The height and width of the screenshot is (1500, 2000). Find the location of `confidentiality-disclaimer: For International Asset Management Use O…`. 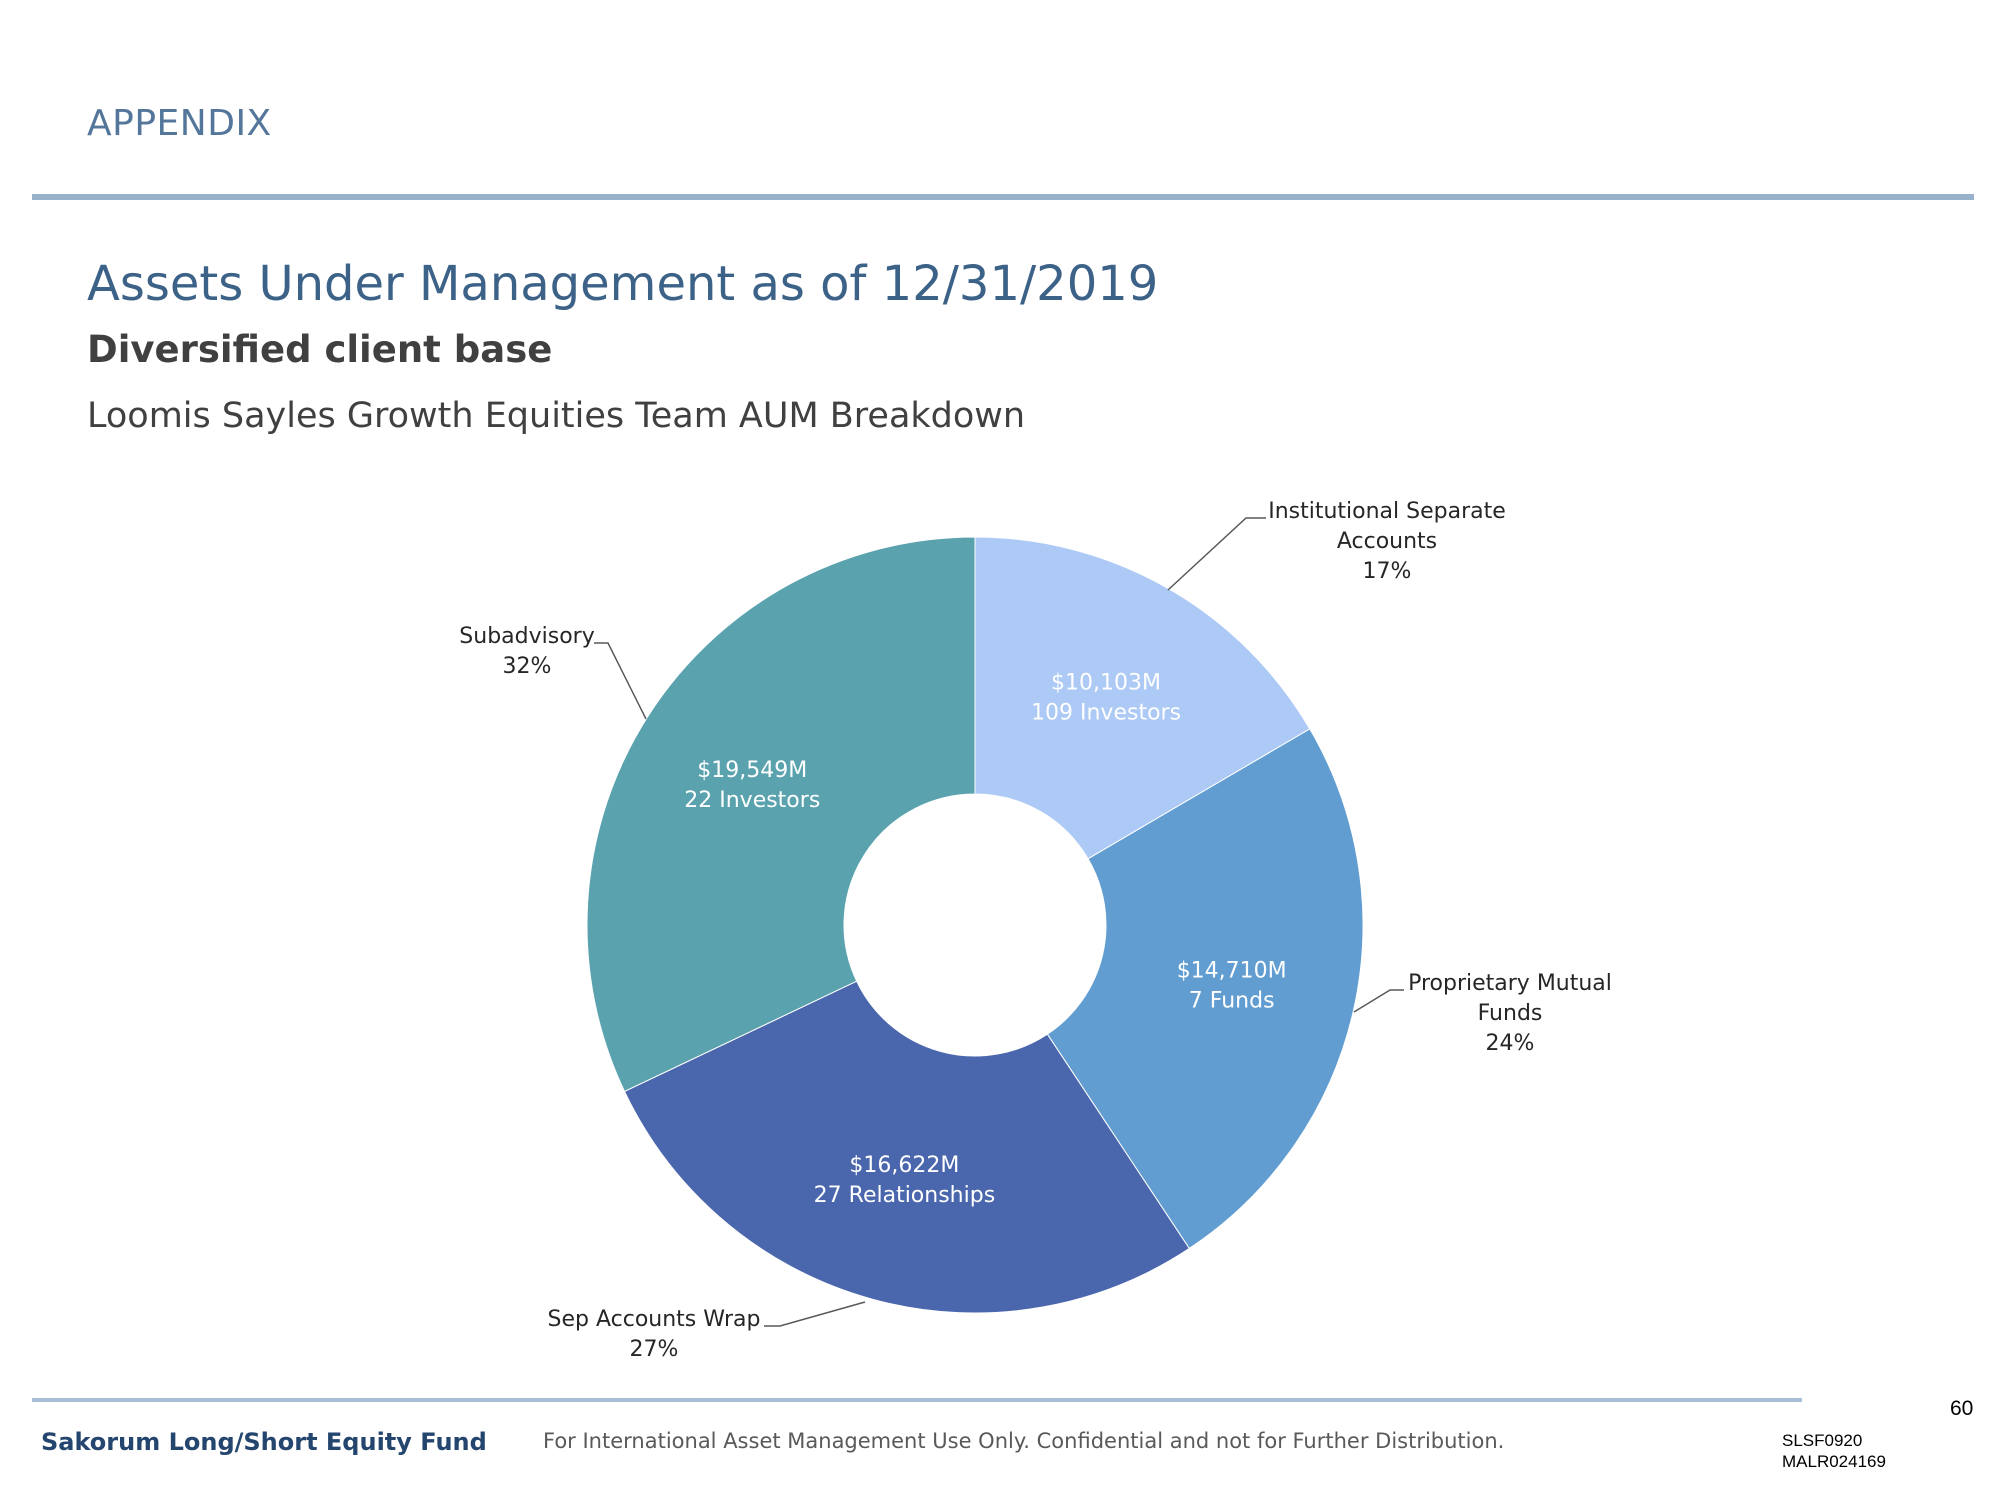

confidentiality-disclaimer: For International Asset Management Use O… is located at coordinates (1024, 1441).